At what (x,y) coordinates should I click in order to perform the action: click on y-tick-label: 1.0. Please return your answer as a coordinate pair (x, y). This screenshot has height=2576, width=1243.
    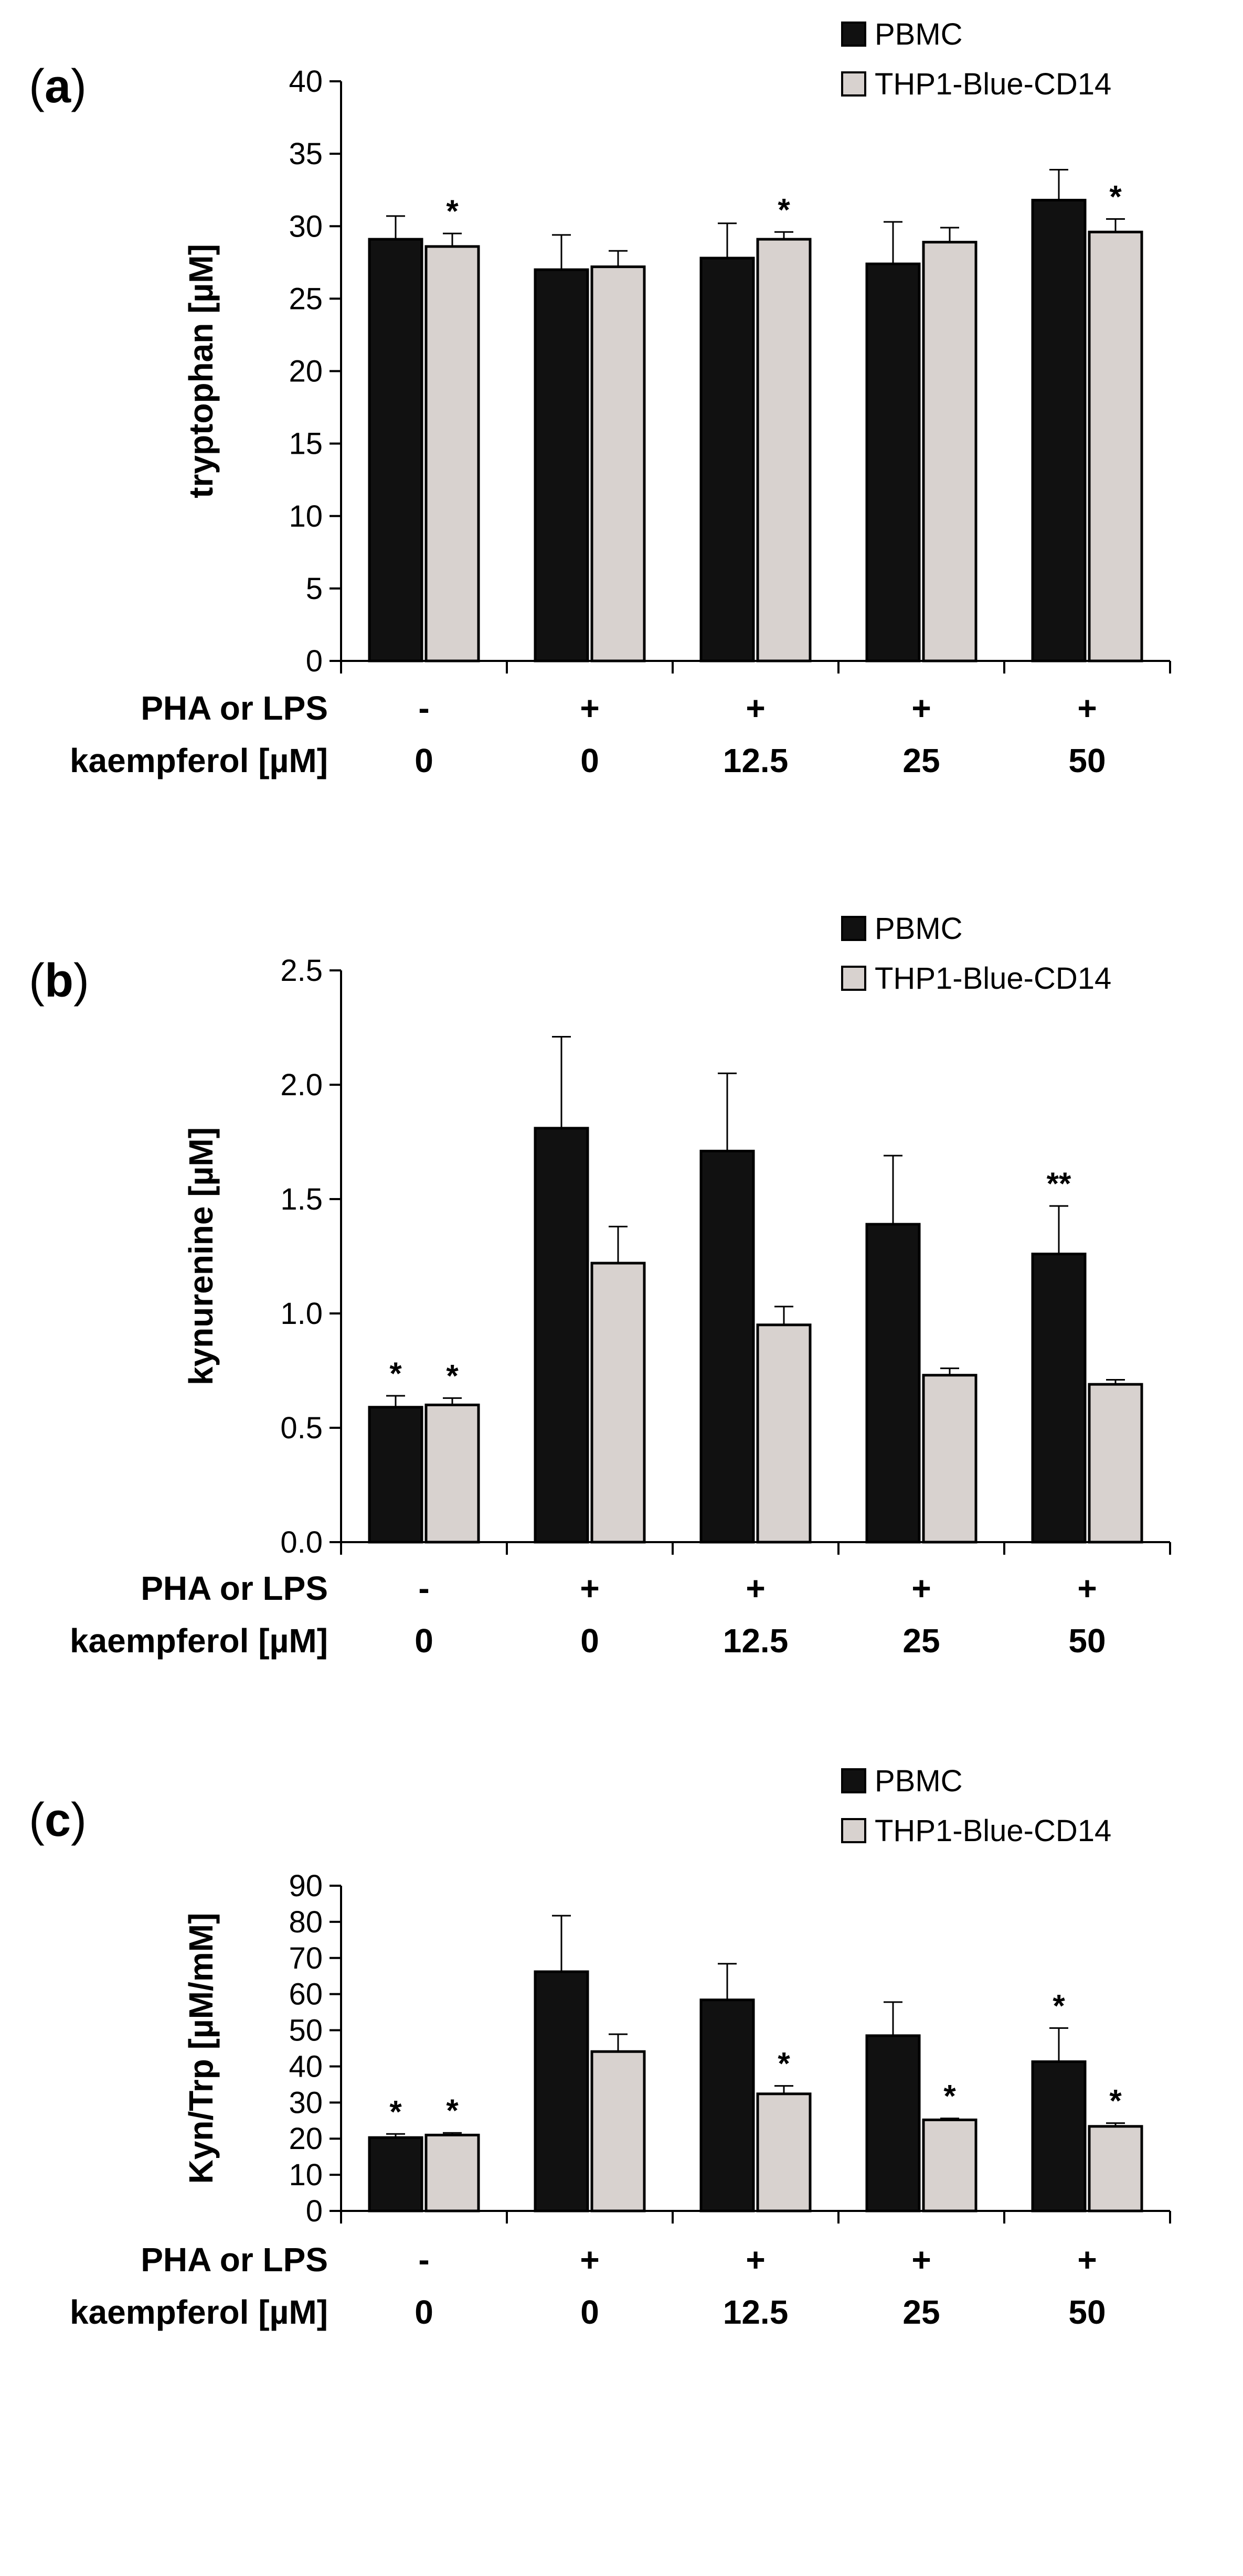
    Looking at the image, I should click on (301, 1314).